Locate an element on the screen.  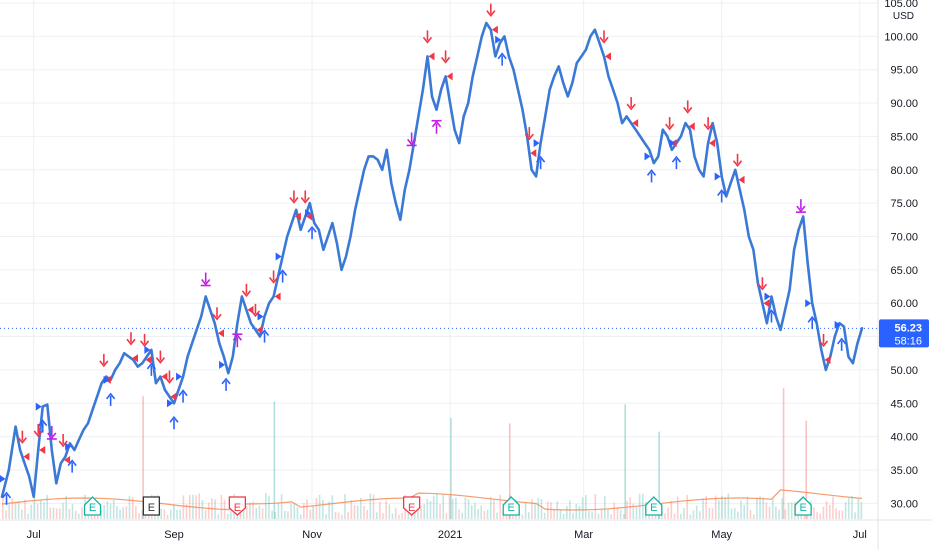
volume-spike is located at coordinates (806, 469).